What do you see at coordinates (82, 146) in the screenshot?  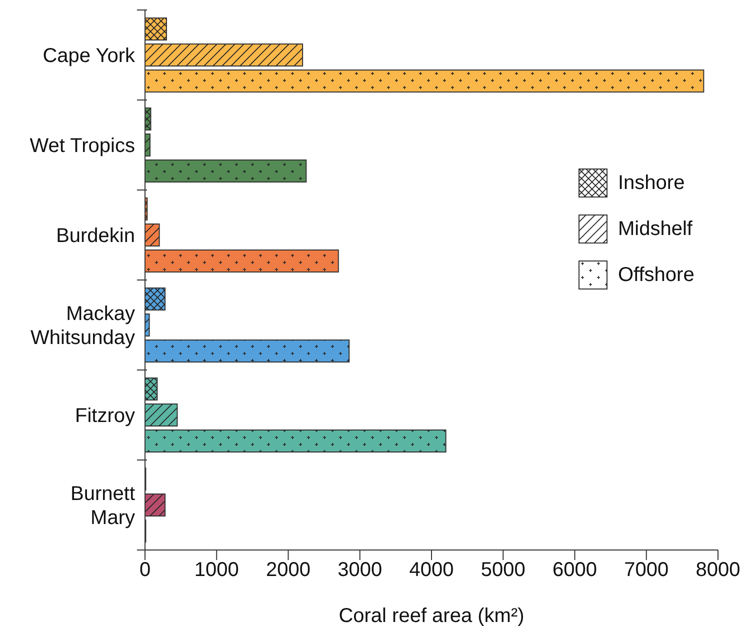 I see `y-tick-label: Wet Tropics` at bounding box center [82, 146].